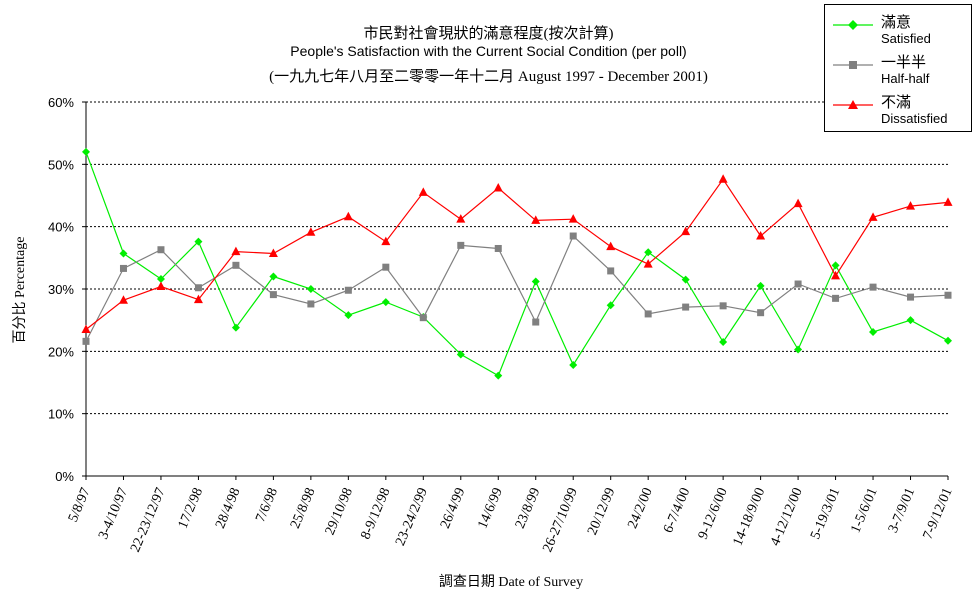  Describe the element at coordinates (61, 289) in the screenshot. I see `y-tick-label: 30%` at that location.